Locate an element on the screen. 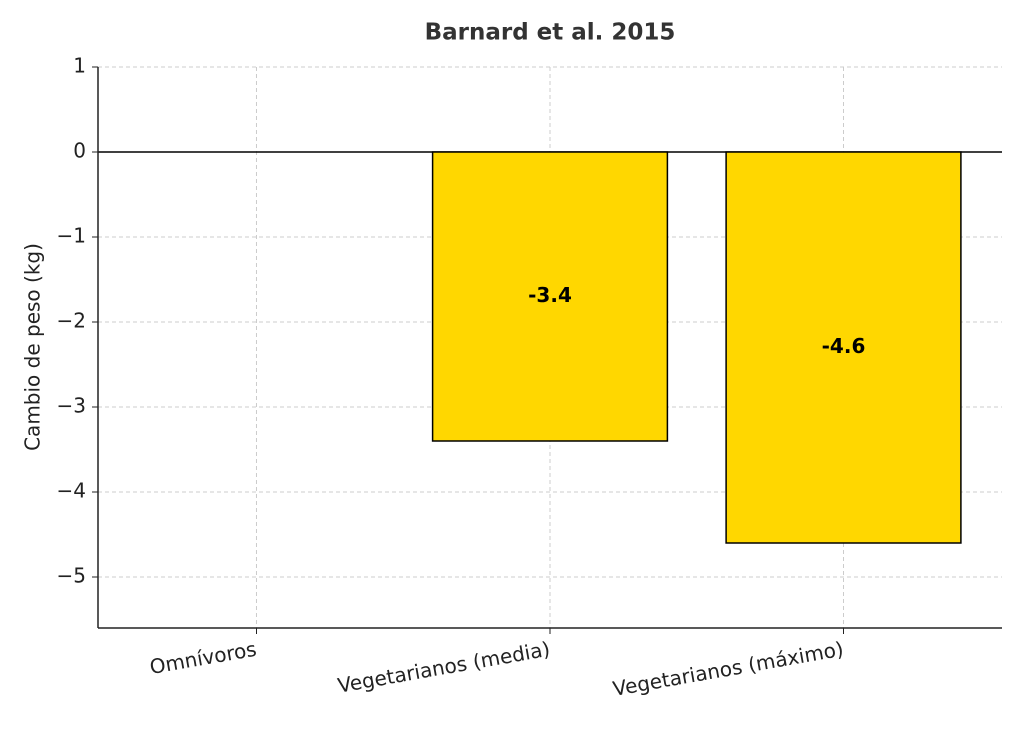 This screenshot has height=731, width=1024. y-axis-label: Cambio de peso (kg) is located at coordinates (33, 347).